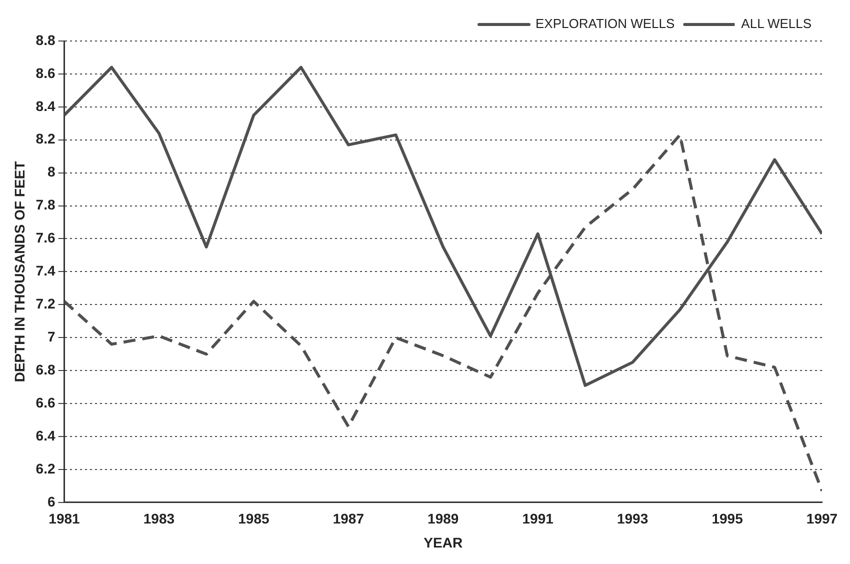 The image size is (850, 564). What do you see at coordinates (822, 518) in the screenshot?
I see `x-tick-label: 1997` at bounding box center [822, 518].